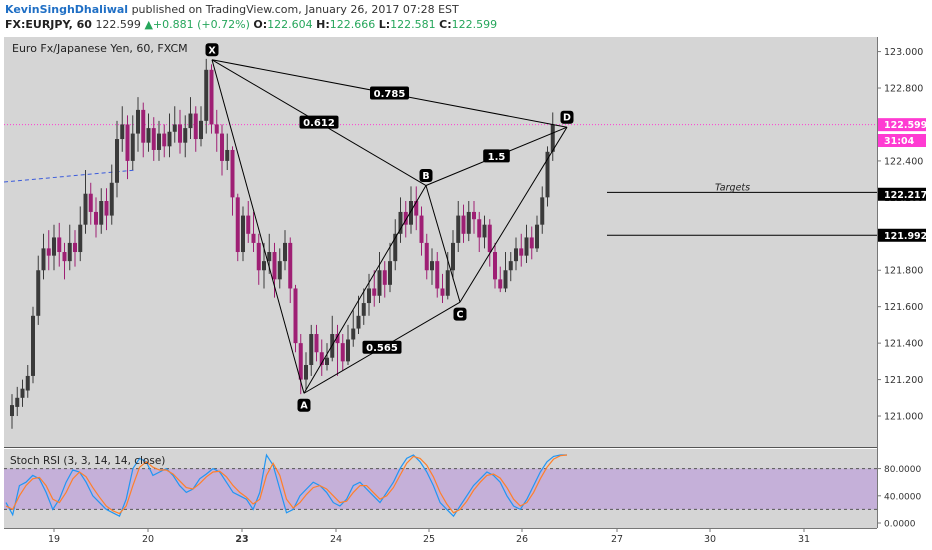  What do you see at coordinates (513, 214) in the screenshot?
I see `pattern-leg-cd` at bounding box center [513, 214].